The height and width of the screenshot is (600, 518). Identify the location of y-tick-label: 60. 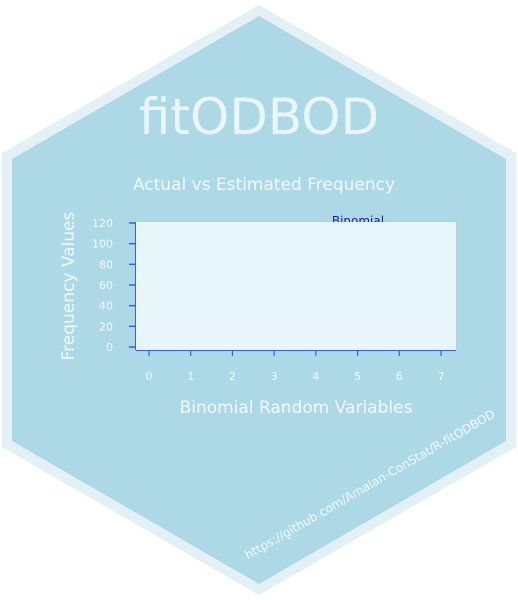
(106, 285).